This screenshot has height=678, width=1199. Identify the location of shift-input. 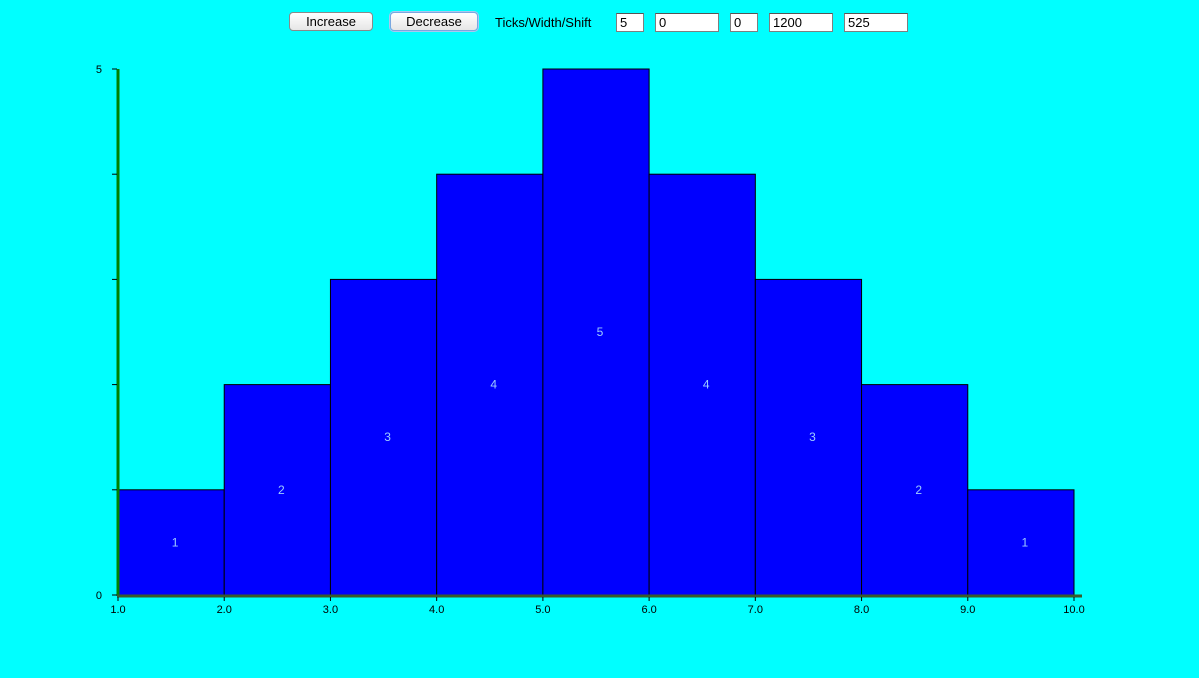
(744, 22).